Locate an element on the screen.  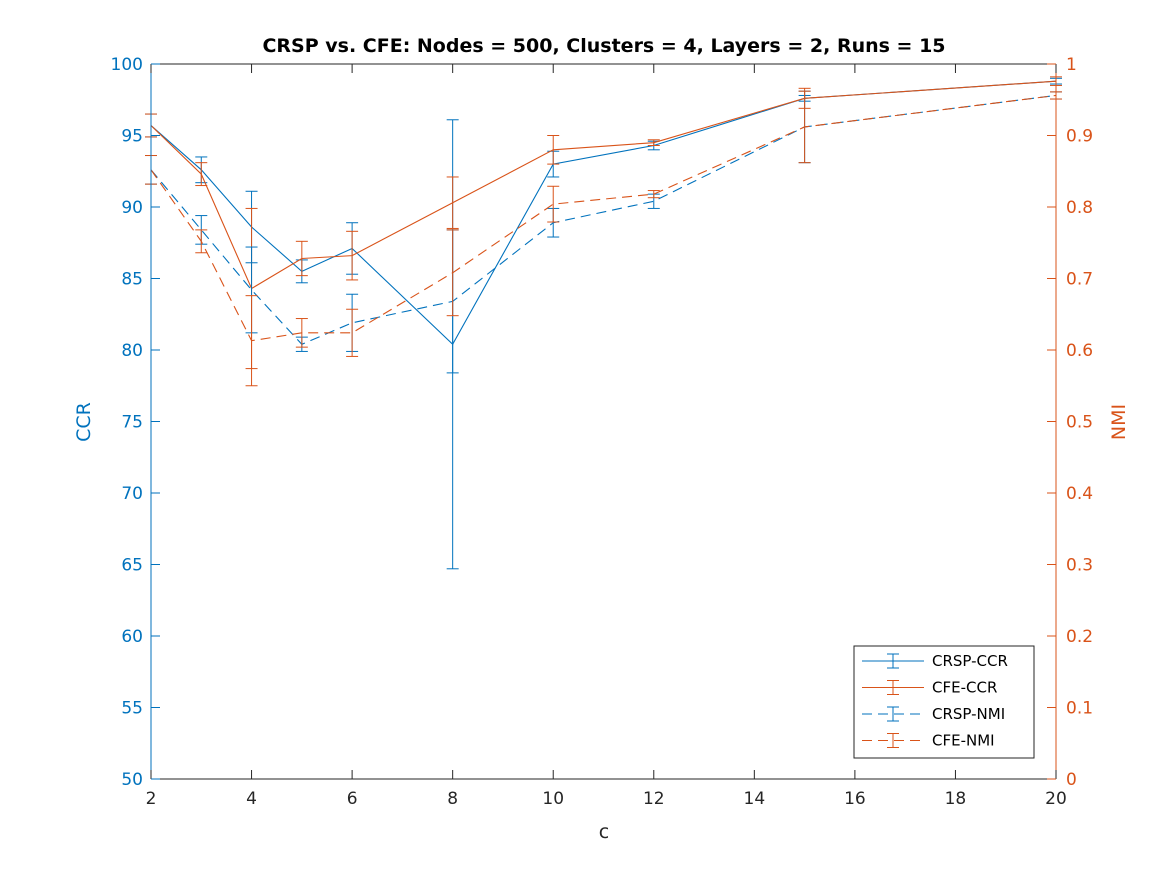
x-axis-label: c is located at coordinates (604, 832).